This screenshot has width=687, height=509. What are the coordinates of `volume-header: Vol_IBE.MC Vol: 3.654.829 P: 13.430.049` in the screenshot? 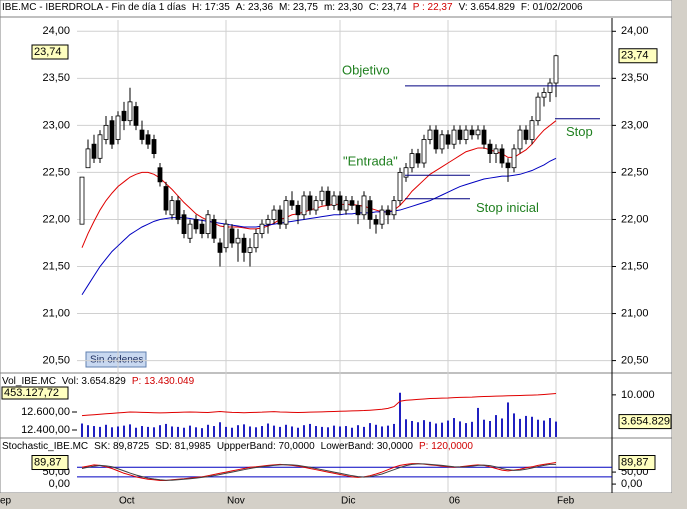 It's located at (98, 381).